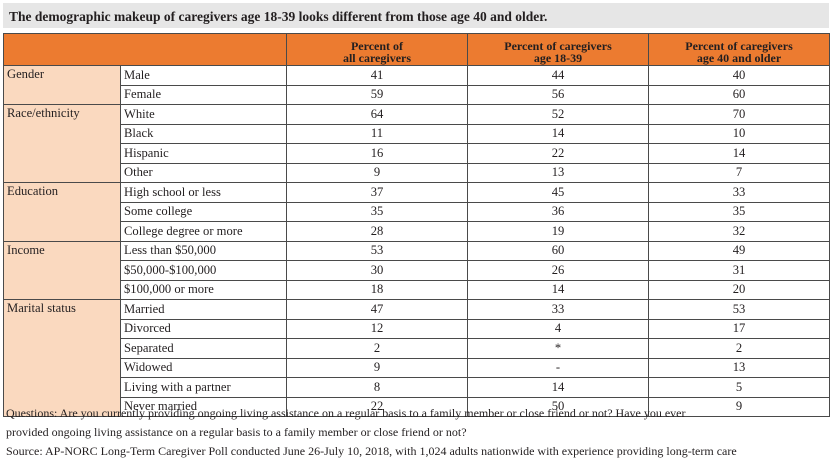  I want to click on row-label-cell: Never married, so click(203, 406).